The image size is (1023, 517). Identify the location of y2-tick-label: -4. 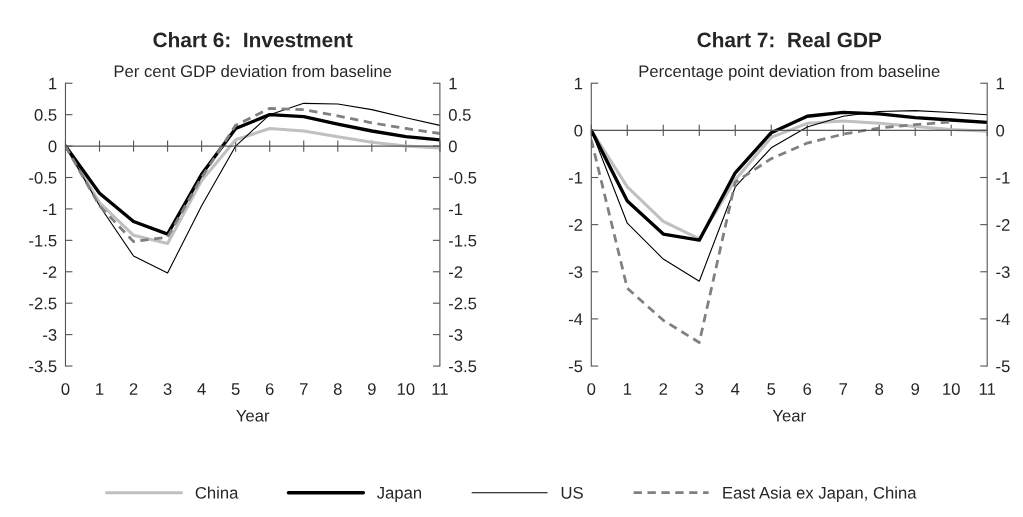
(1003, 319).